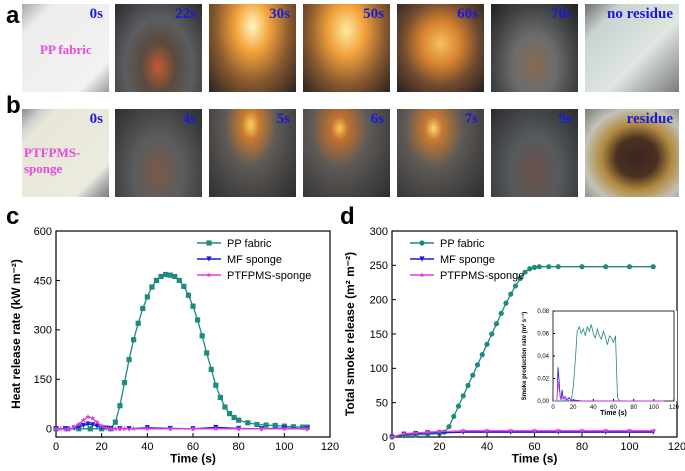  I want to click on photo-pp-fabric-0s: 0s PP fabric, so click(65, 48).